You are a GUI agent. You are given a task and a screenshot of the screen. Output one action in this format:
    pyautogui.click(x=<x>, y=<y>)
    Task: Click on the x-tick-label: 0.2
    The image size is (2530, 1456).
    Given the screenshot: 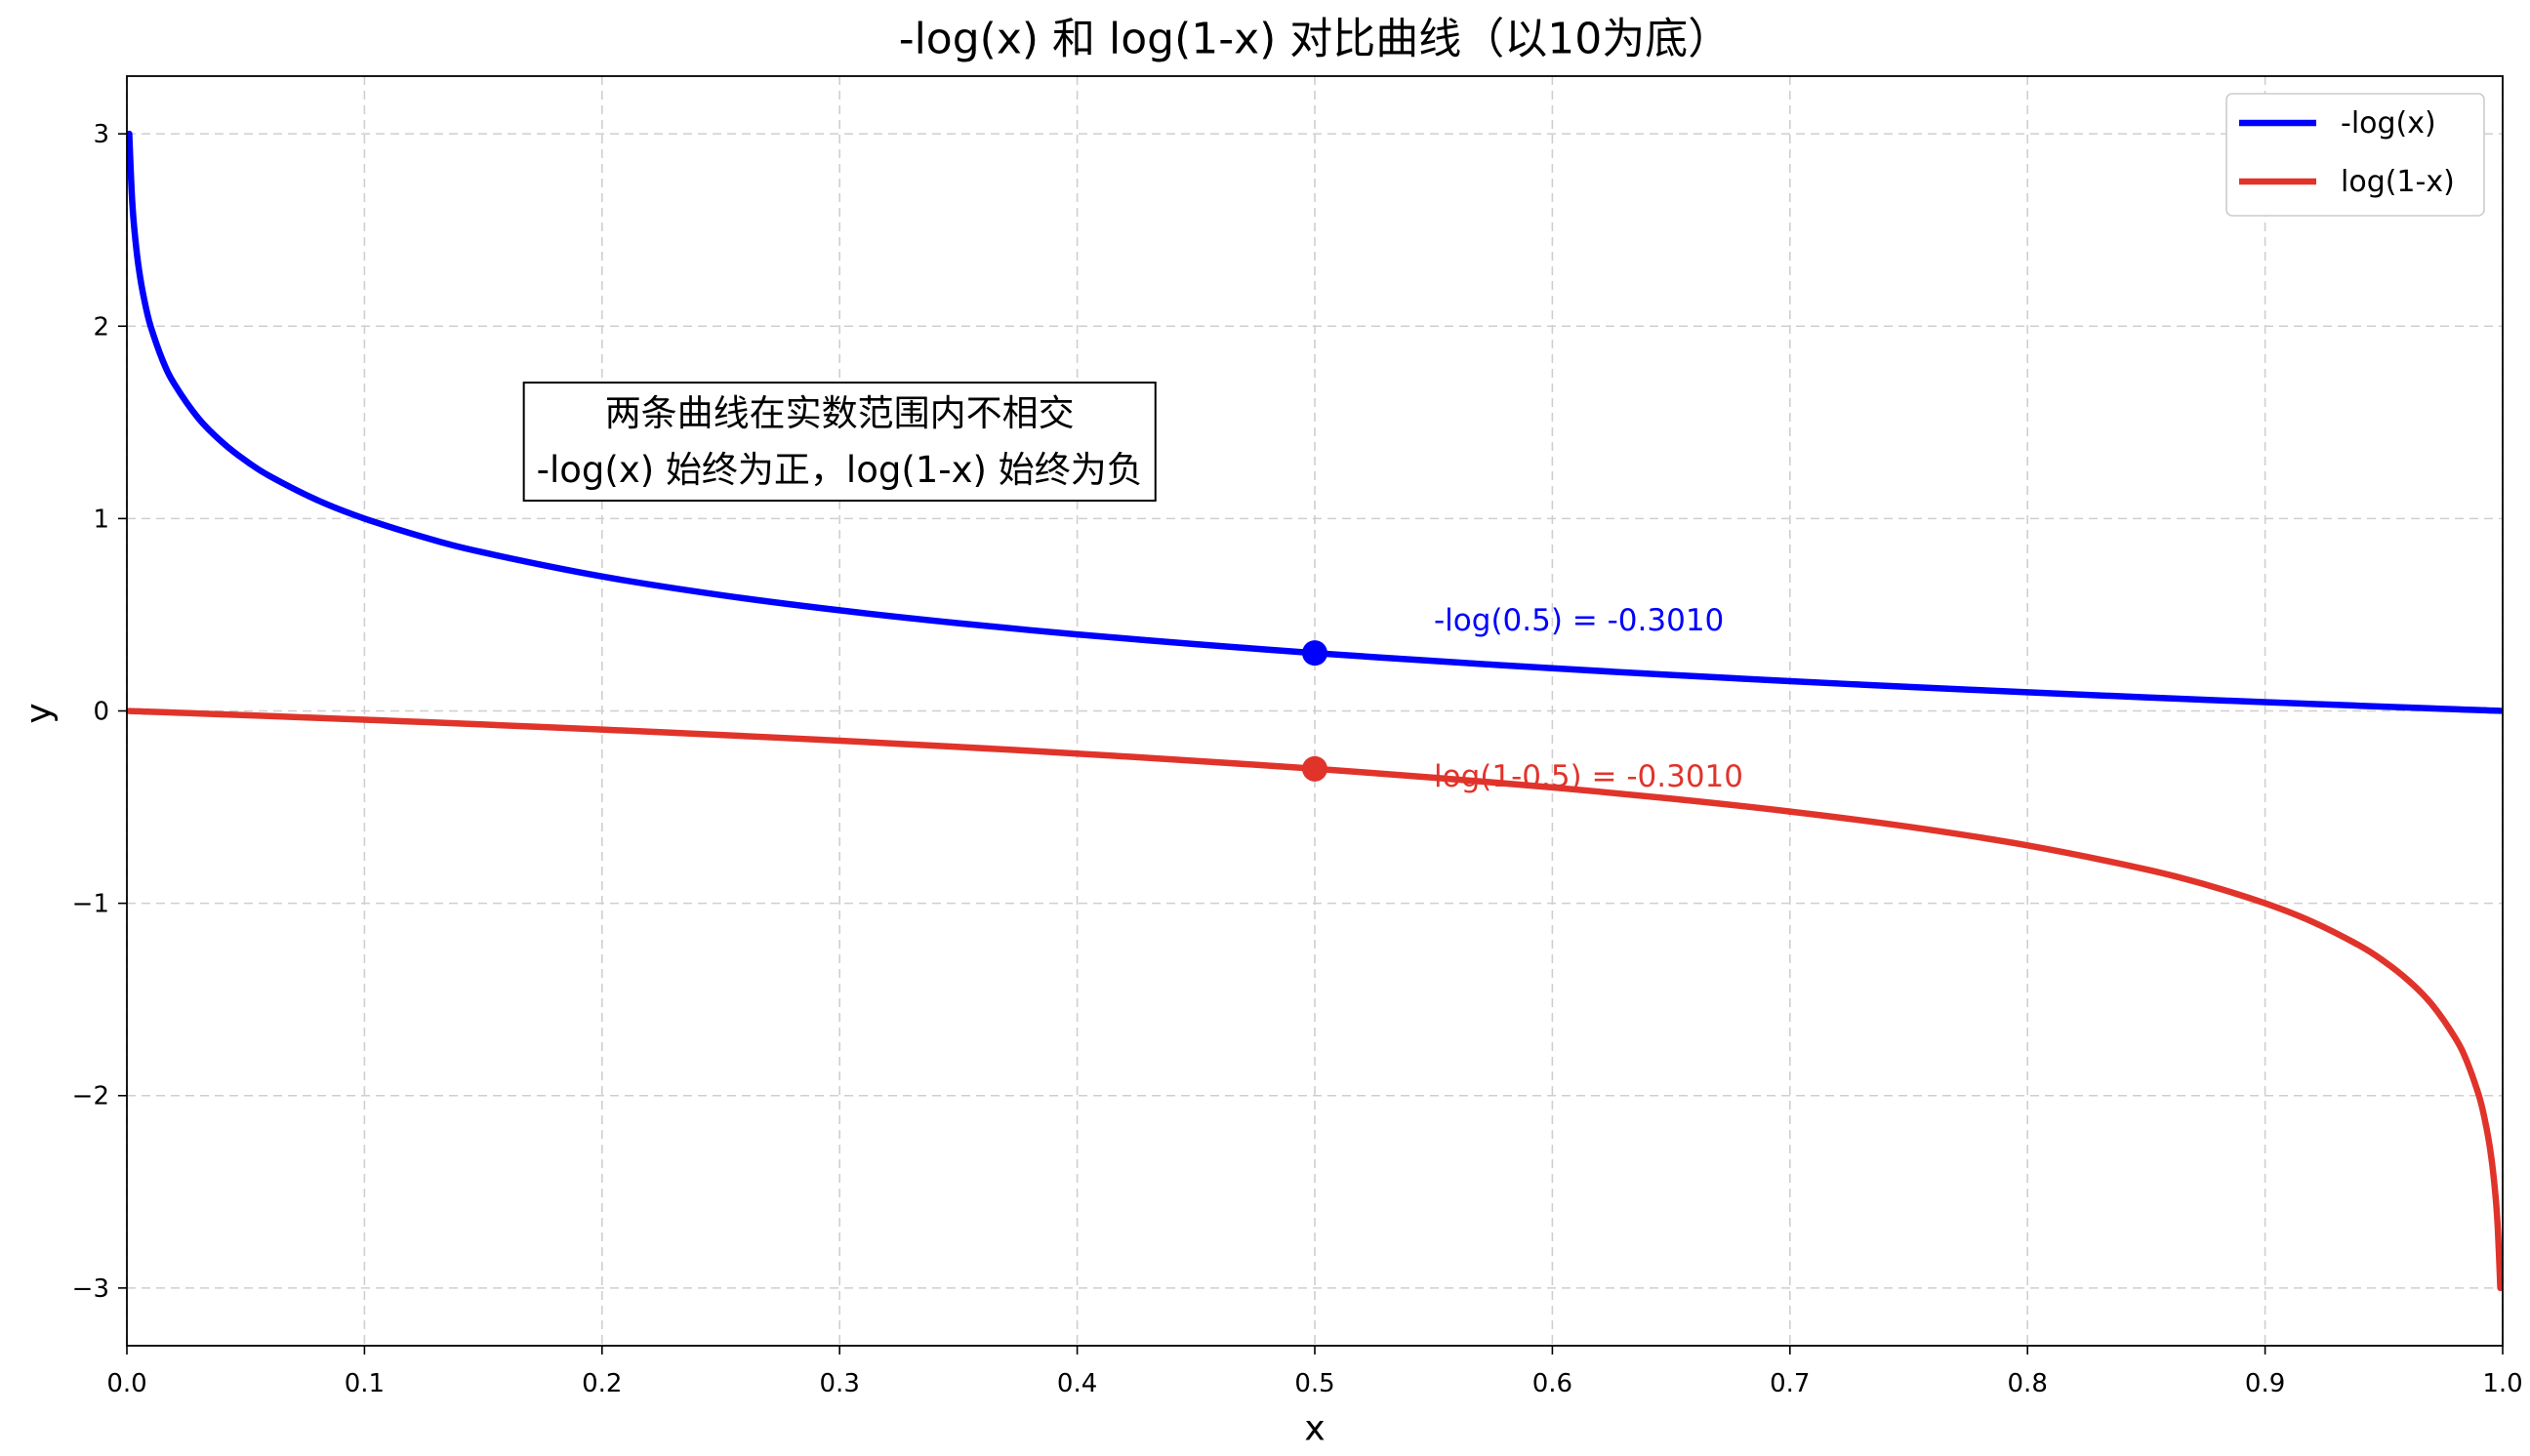 What is the action you would take?
    pyautogui.click(x=602, y=1383)
    